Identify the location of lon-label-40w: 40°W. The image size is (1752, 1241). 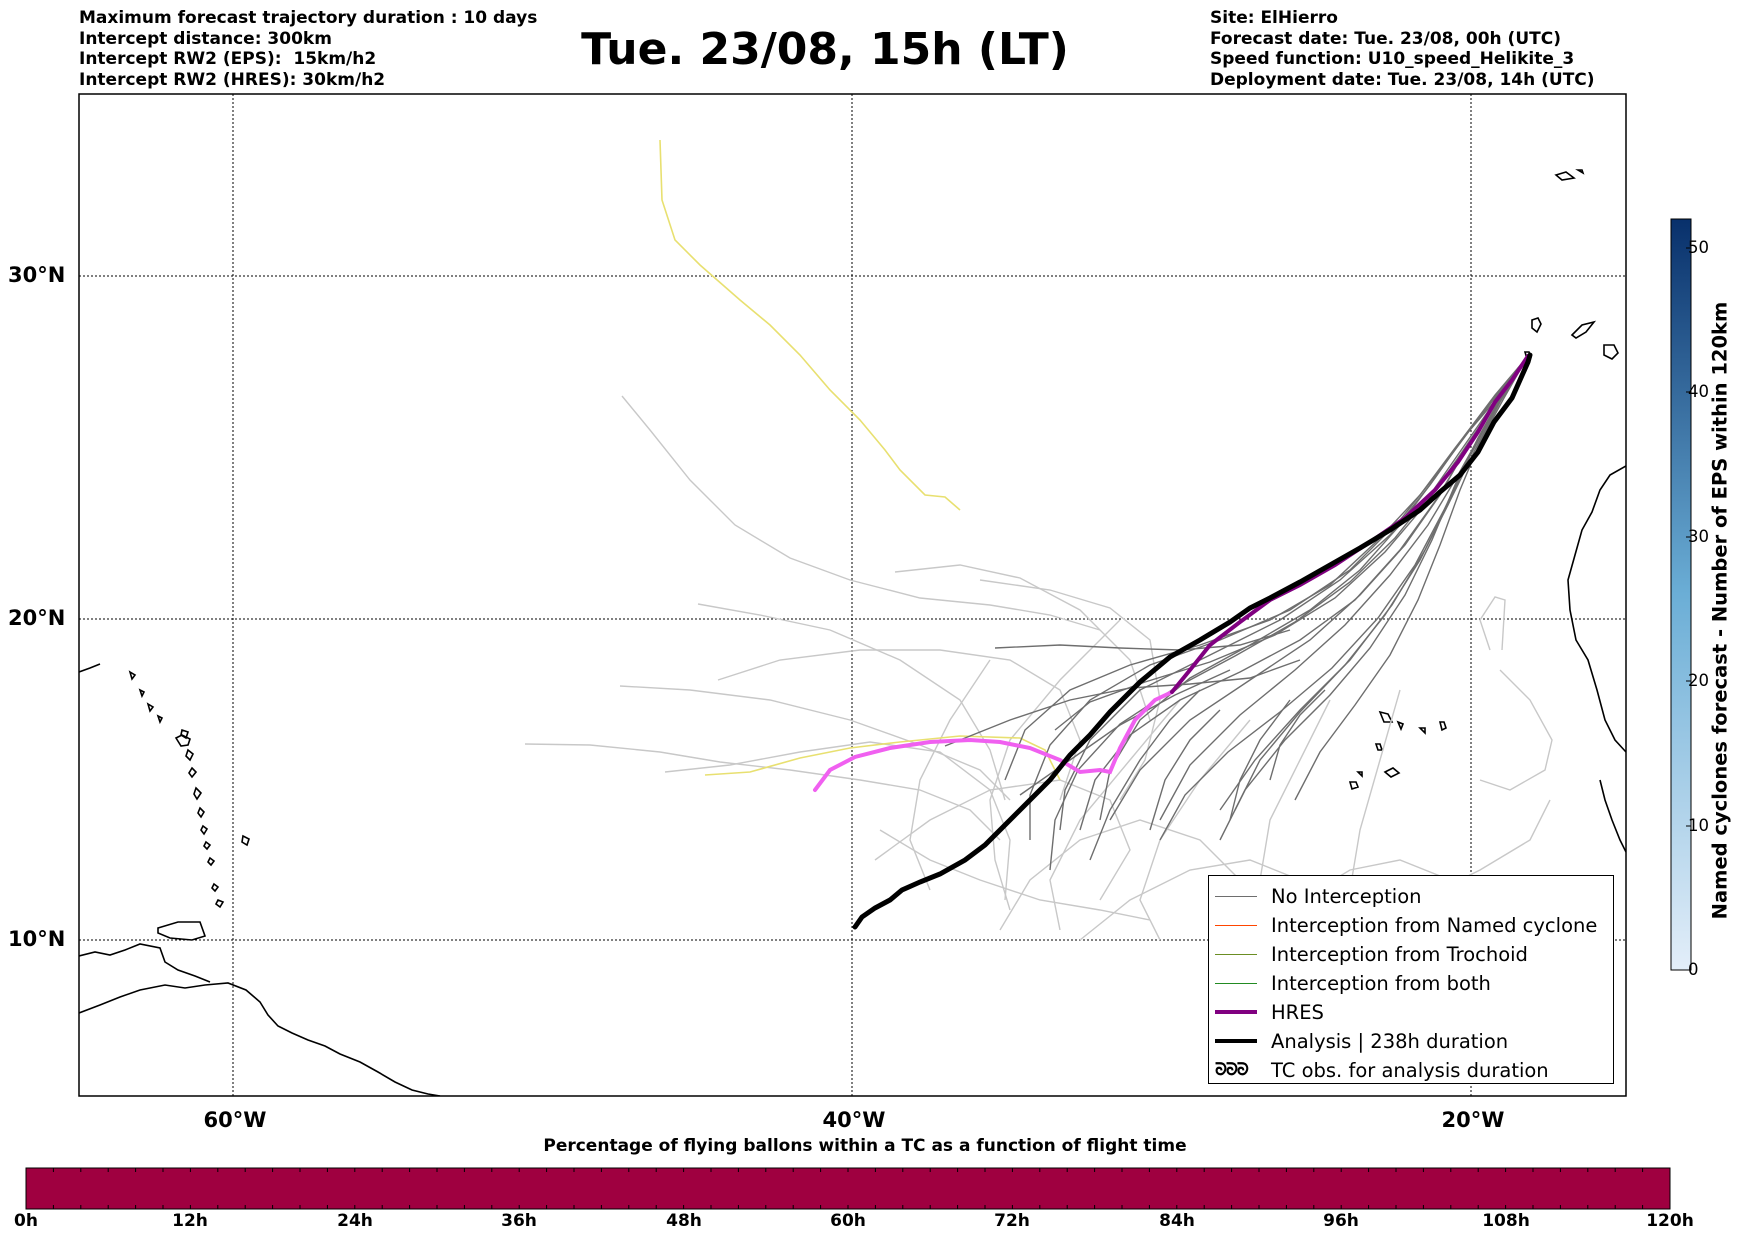
(854, 1120).